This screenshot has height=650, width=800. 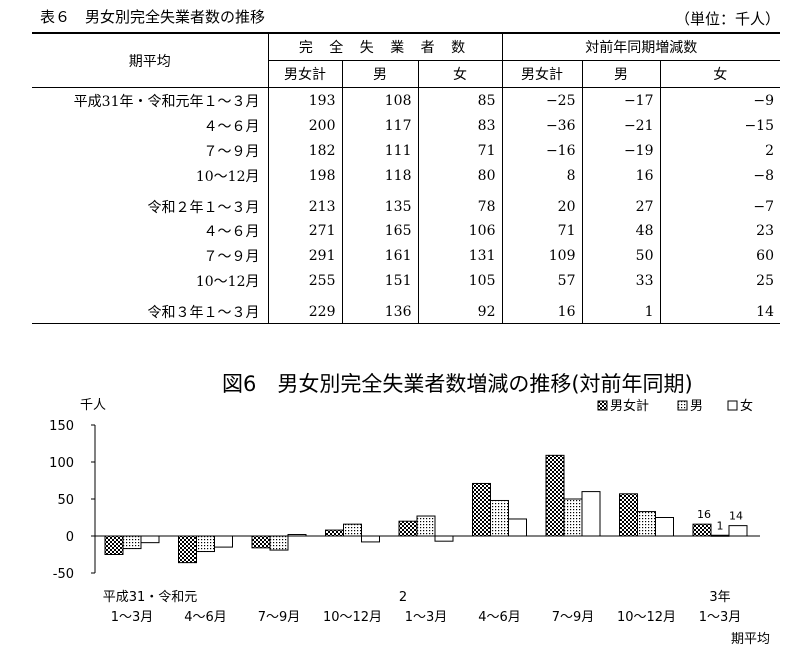 What do you see at coordinates (150, 308) in the screenshot?
I see `row-label: 令和３年１～３月` at bounding box center [150, 308].